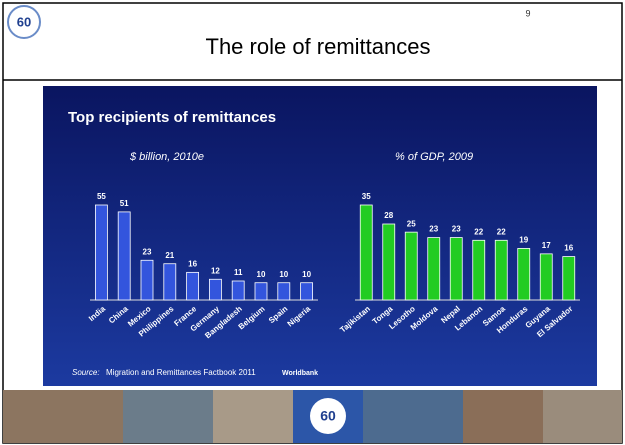 The width and height of the screenshot is (625, 445). What do you see at coordinates (181, 372) in the screenshot?
I see `source: Migration and Remittances Factbook 2011` at bounding box center [181, 372].